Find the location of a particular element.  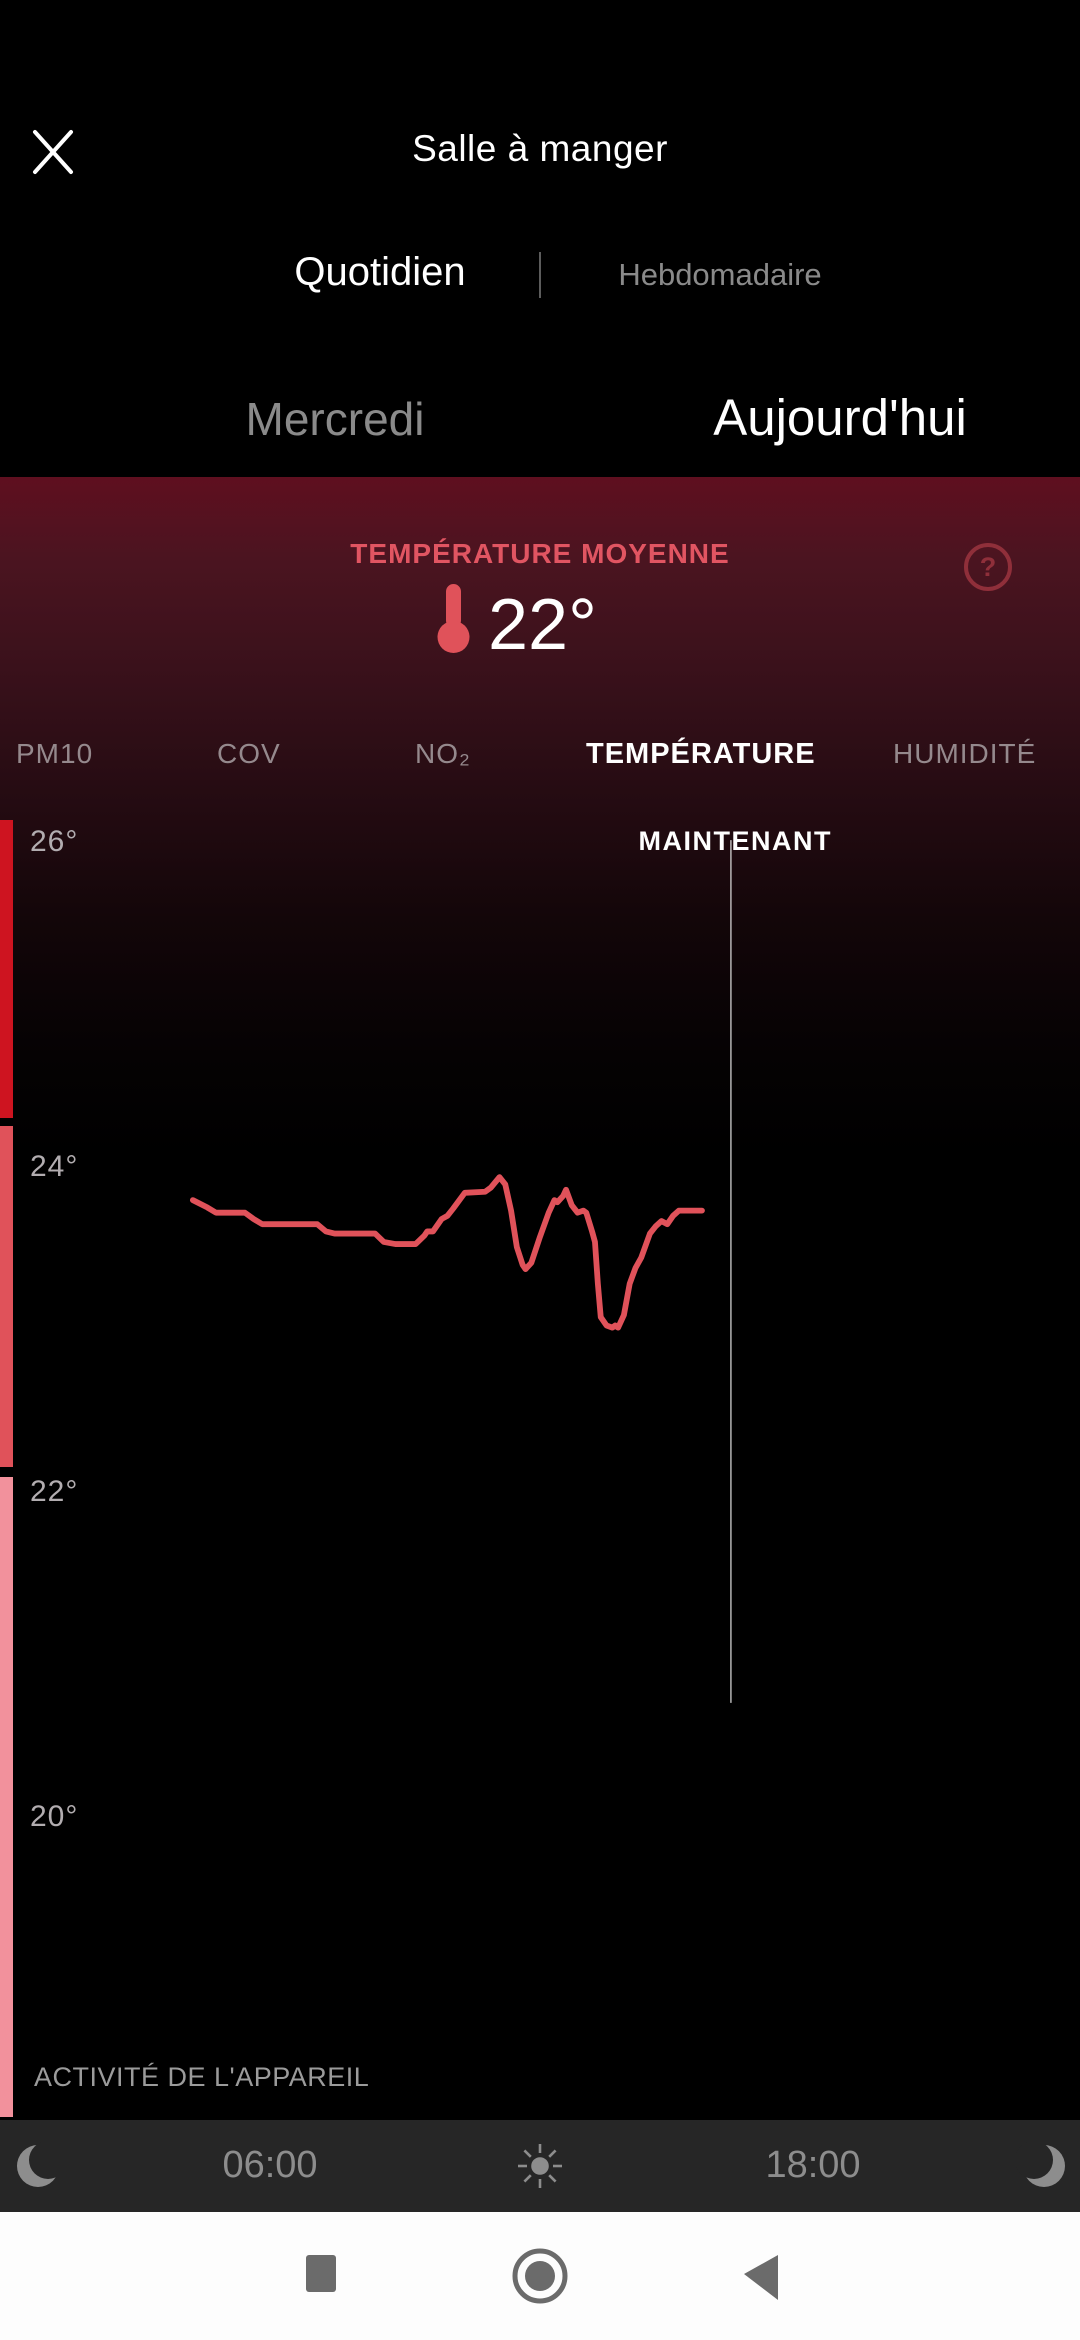

home-circle-icon is located at coordinates (540, 2276).